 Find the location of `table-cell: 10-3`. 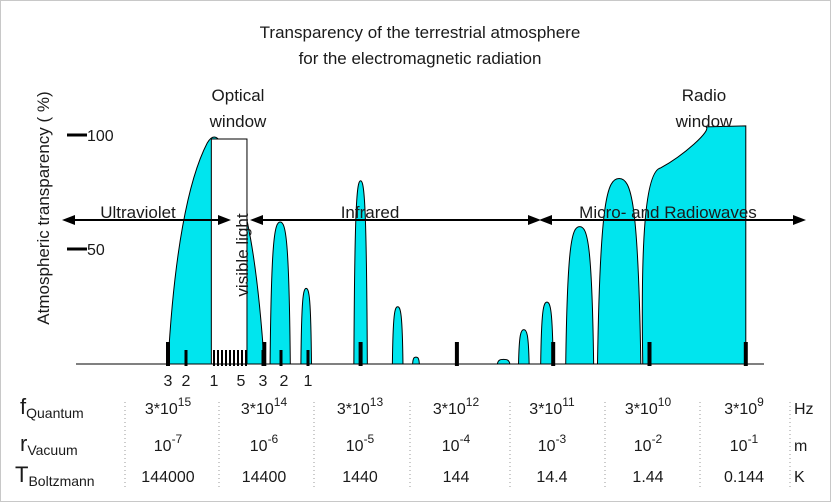

table-cell: 10-3 is located at coordinates (552, 443).